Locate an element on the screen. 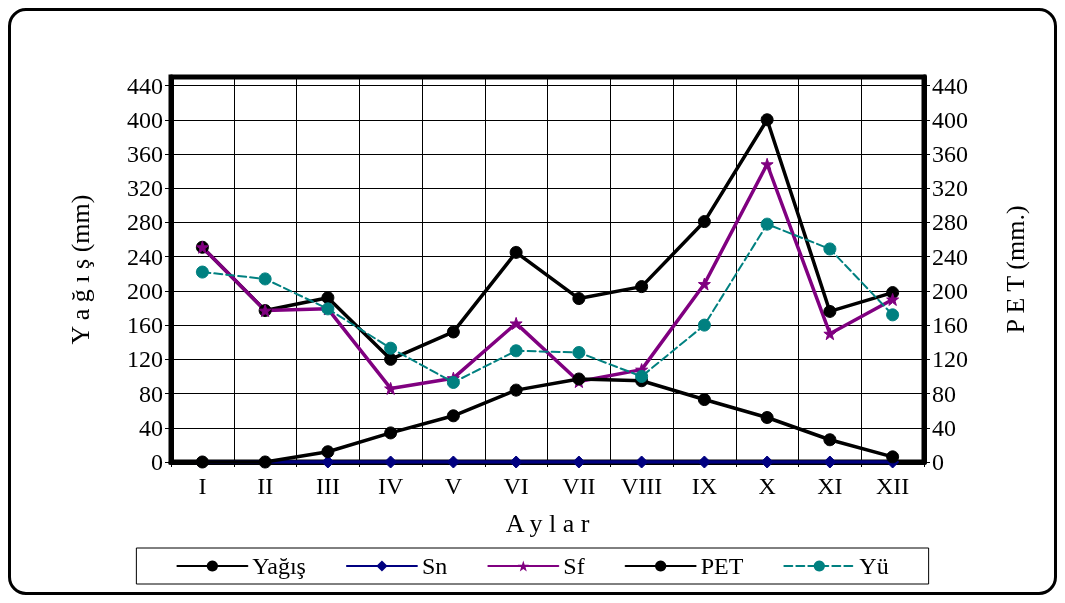  x-tick-label: XI is located at coordinates (830, 486).